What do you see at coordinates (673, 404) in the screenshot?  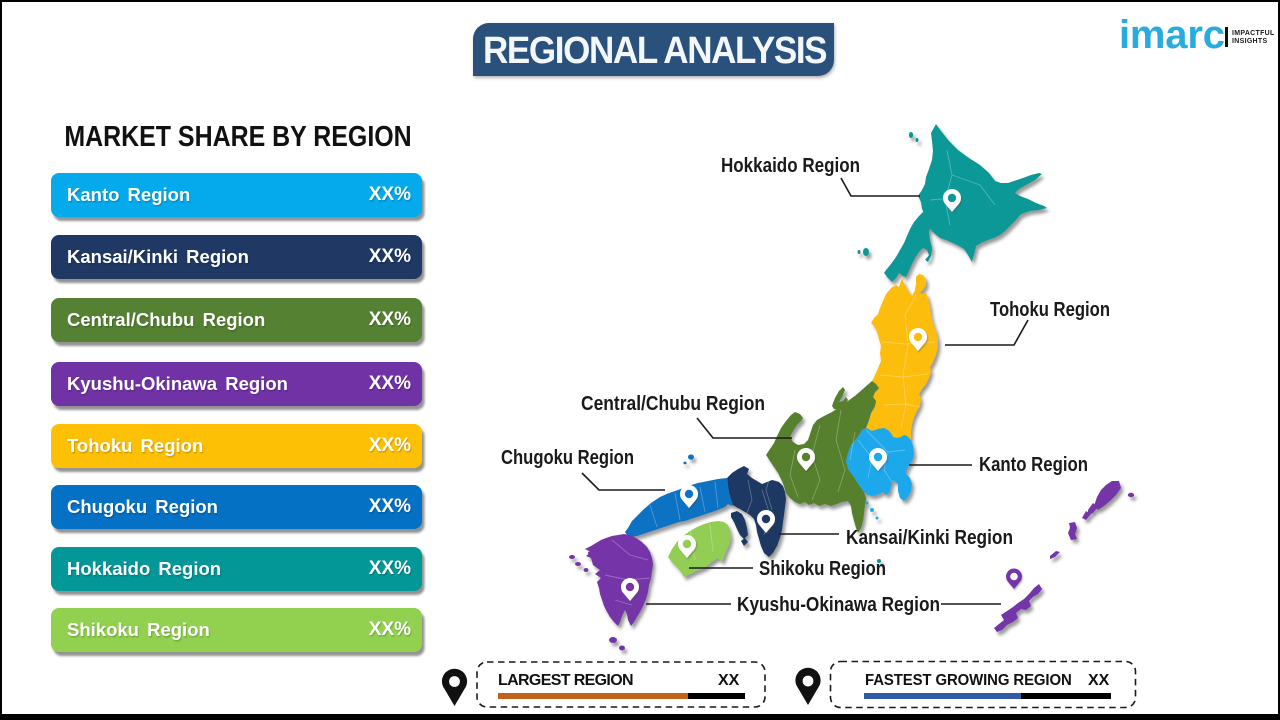 I see `svg-text: Central/Chubu Region` at bounding box center [673, 404].